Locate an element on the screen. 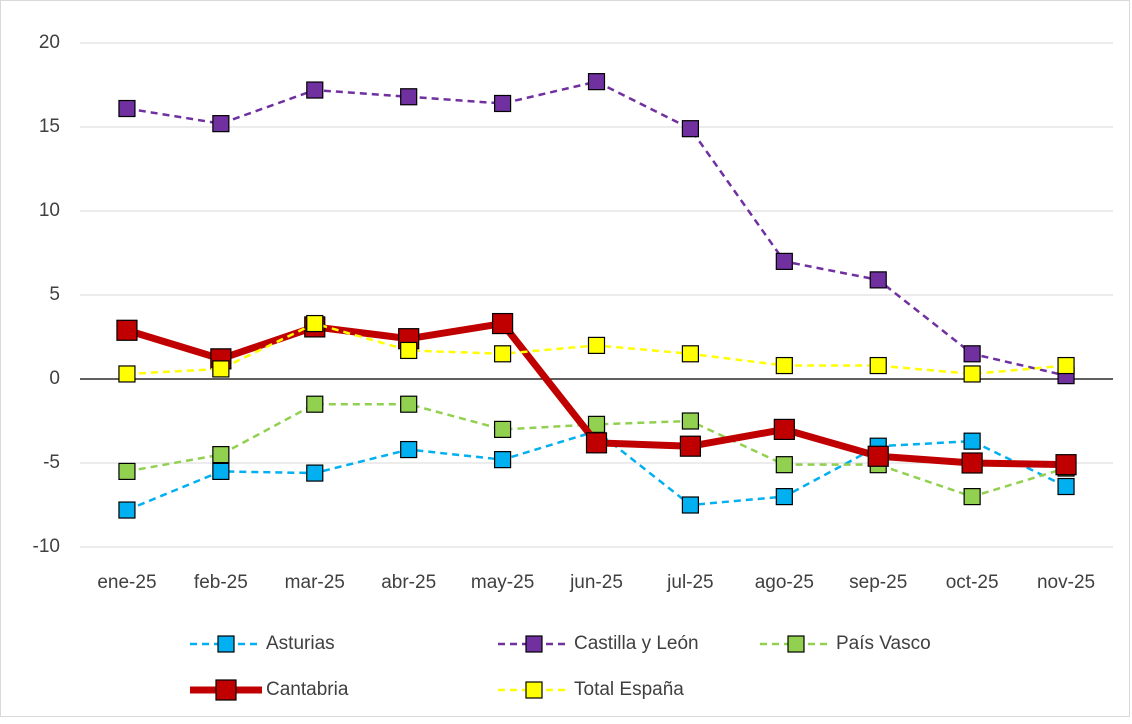 This screenshot has height=724, width=1132. legend-label: Castilla y León is located at coordinates (636, 643).